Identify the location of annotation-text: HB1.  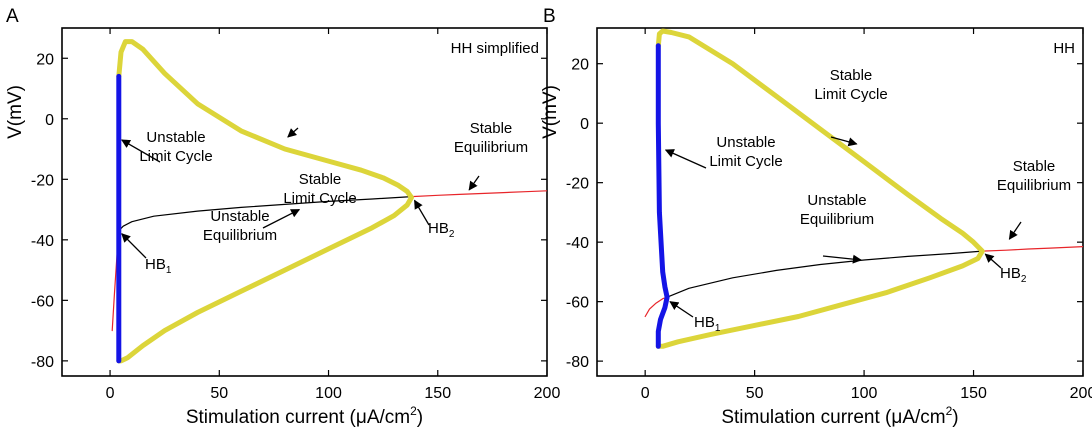
(707, 324).